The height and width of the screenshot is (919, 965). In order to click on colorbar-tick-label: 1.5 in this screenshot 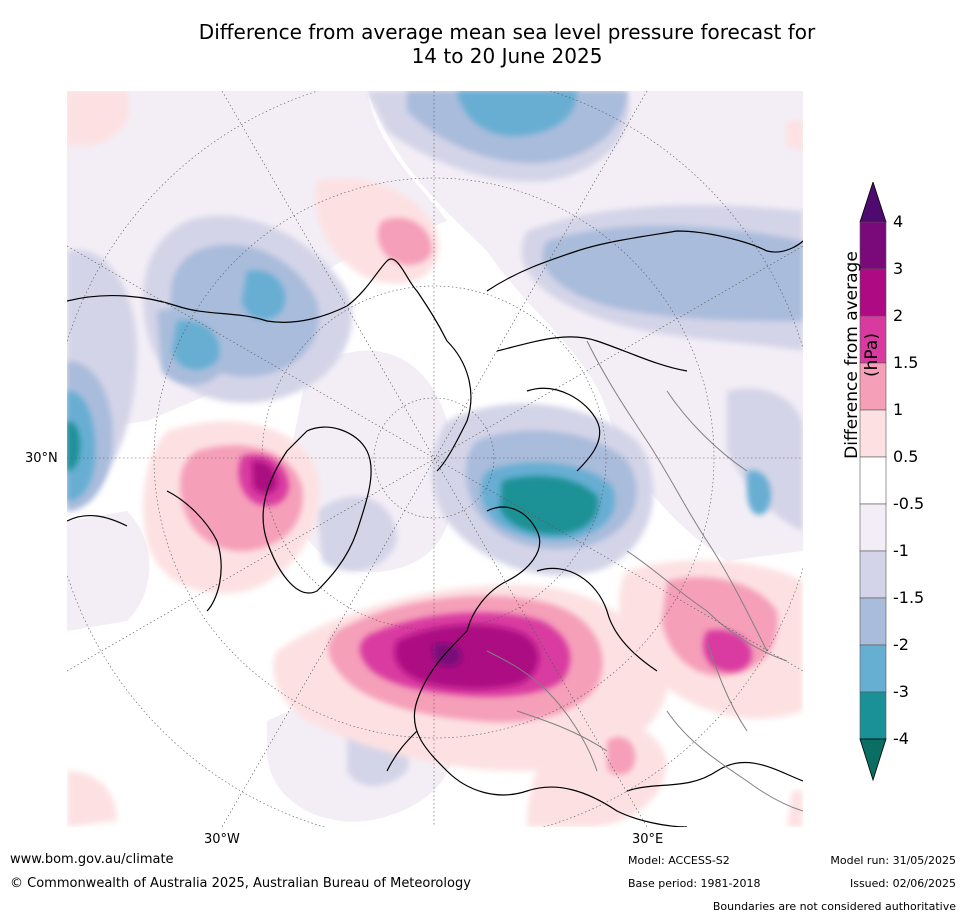, I will do `click(906, 362)`.